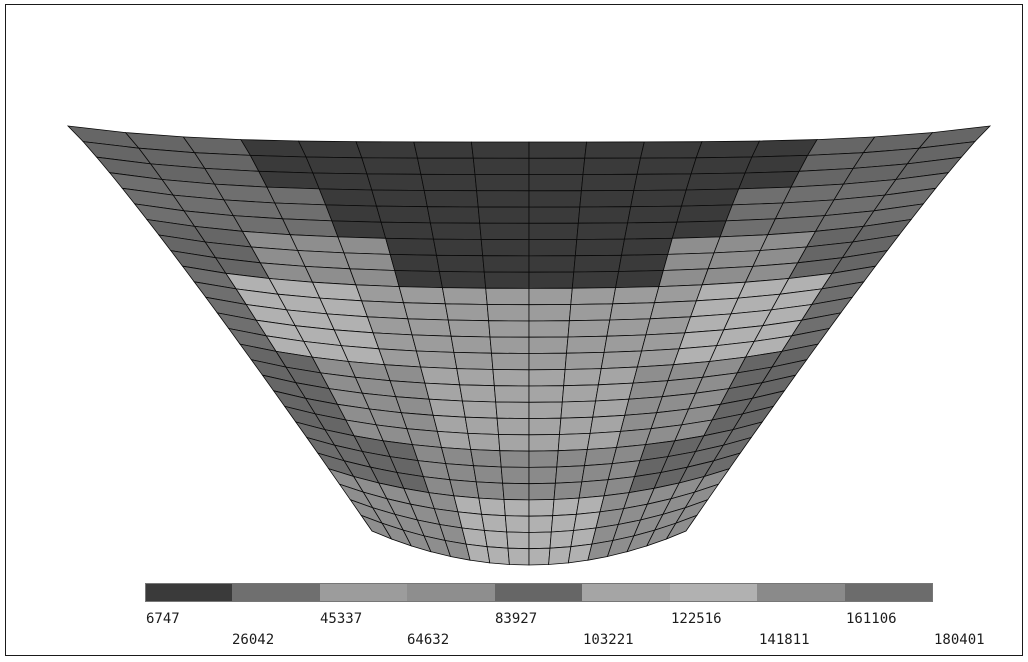 The image size is (1028, 662). What do you see at coordinates (871, 619) in the screenshot?
I see `legend-label: 161106` at bounding box center [871, 619].